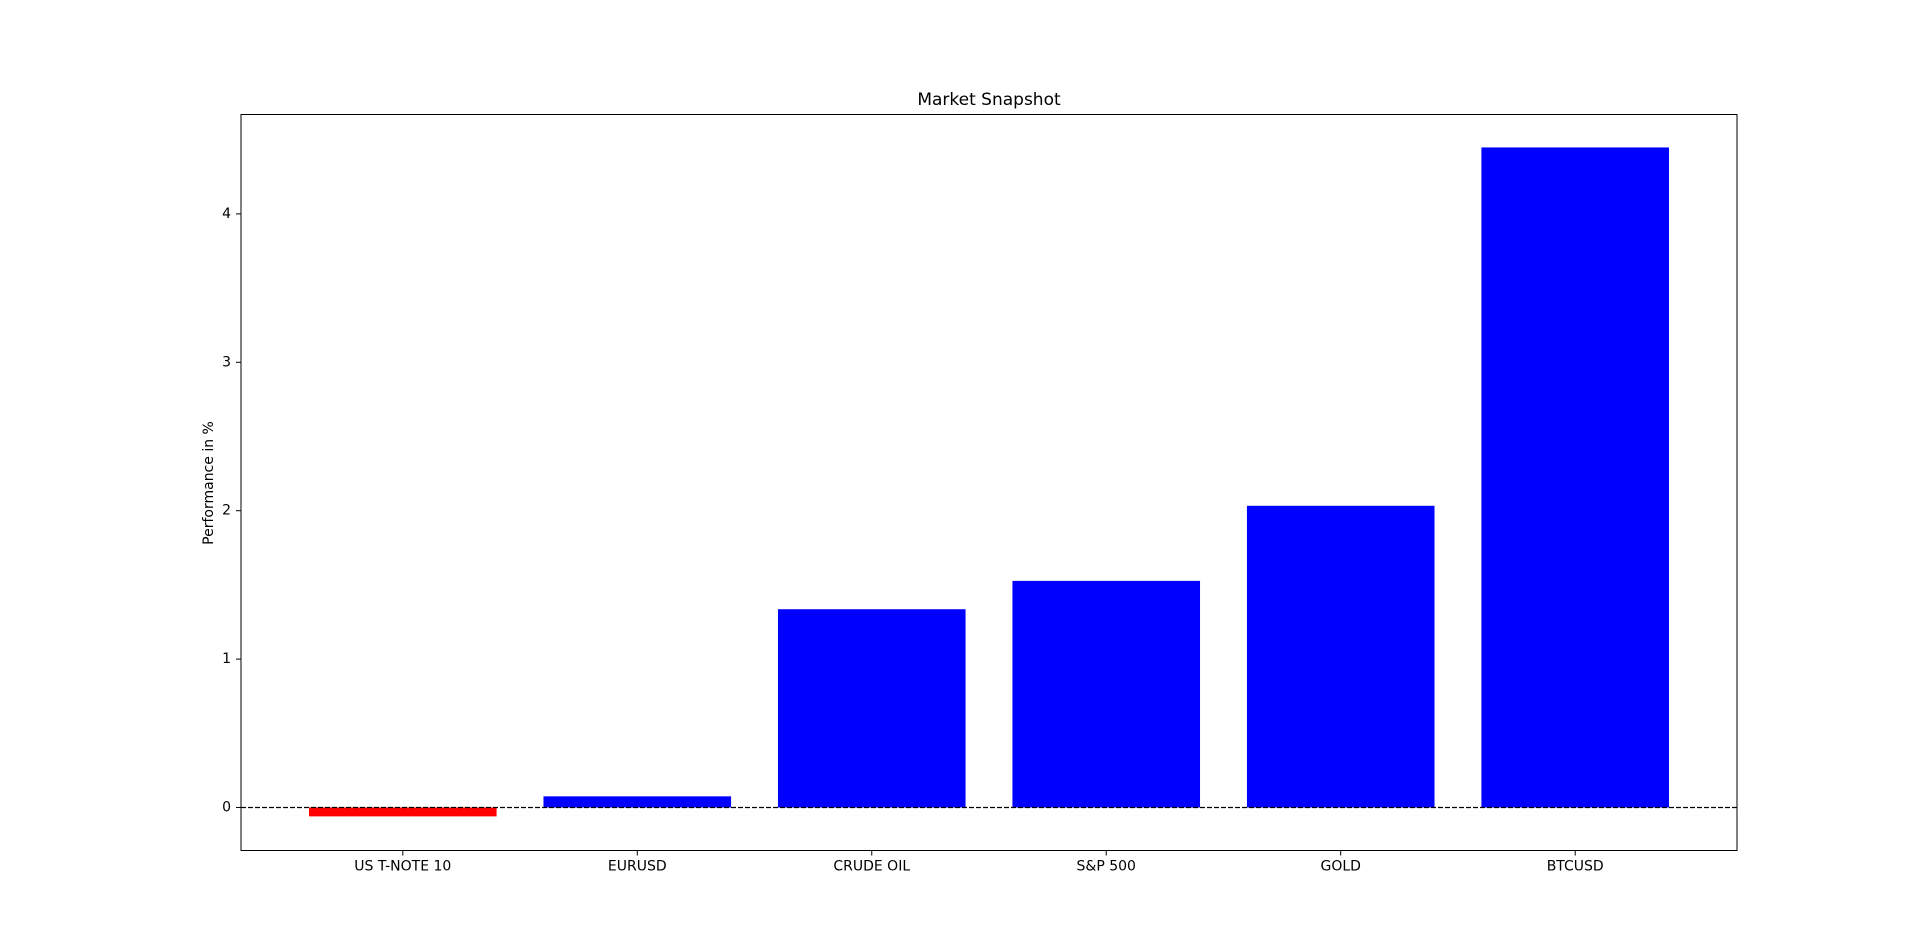  I want to click on x-tick-label: S&P 500, so click(1106, 867).